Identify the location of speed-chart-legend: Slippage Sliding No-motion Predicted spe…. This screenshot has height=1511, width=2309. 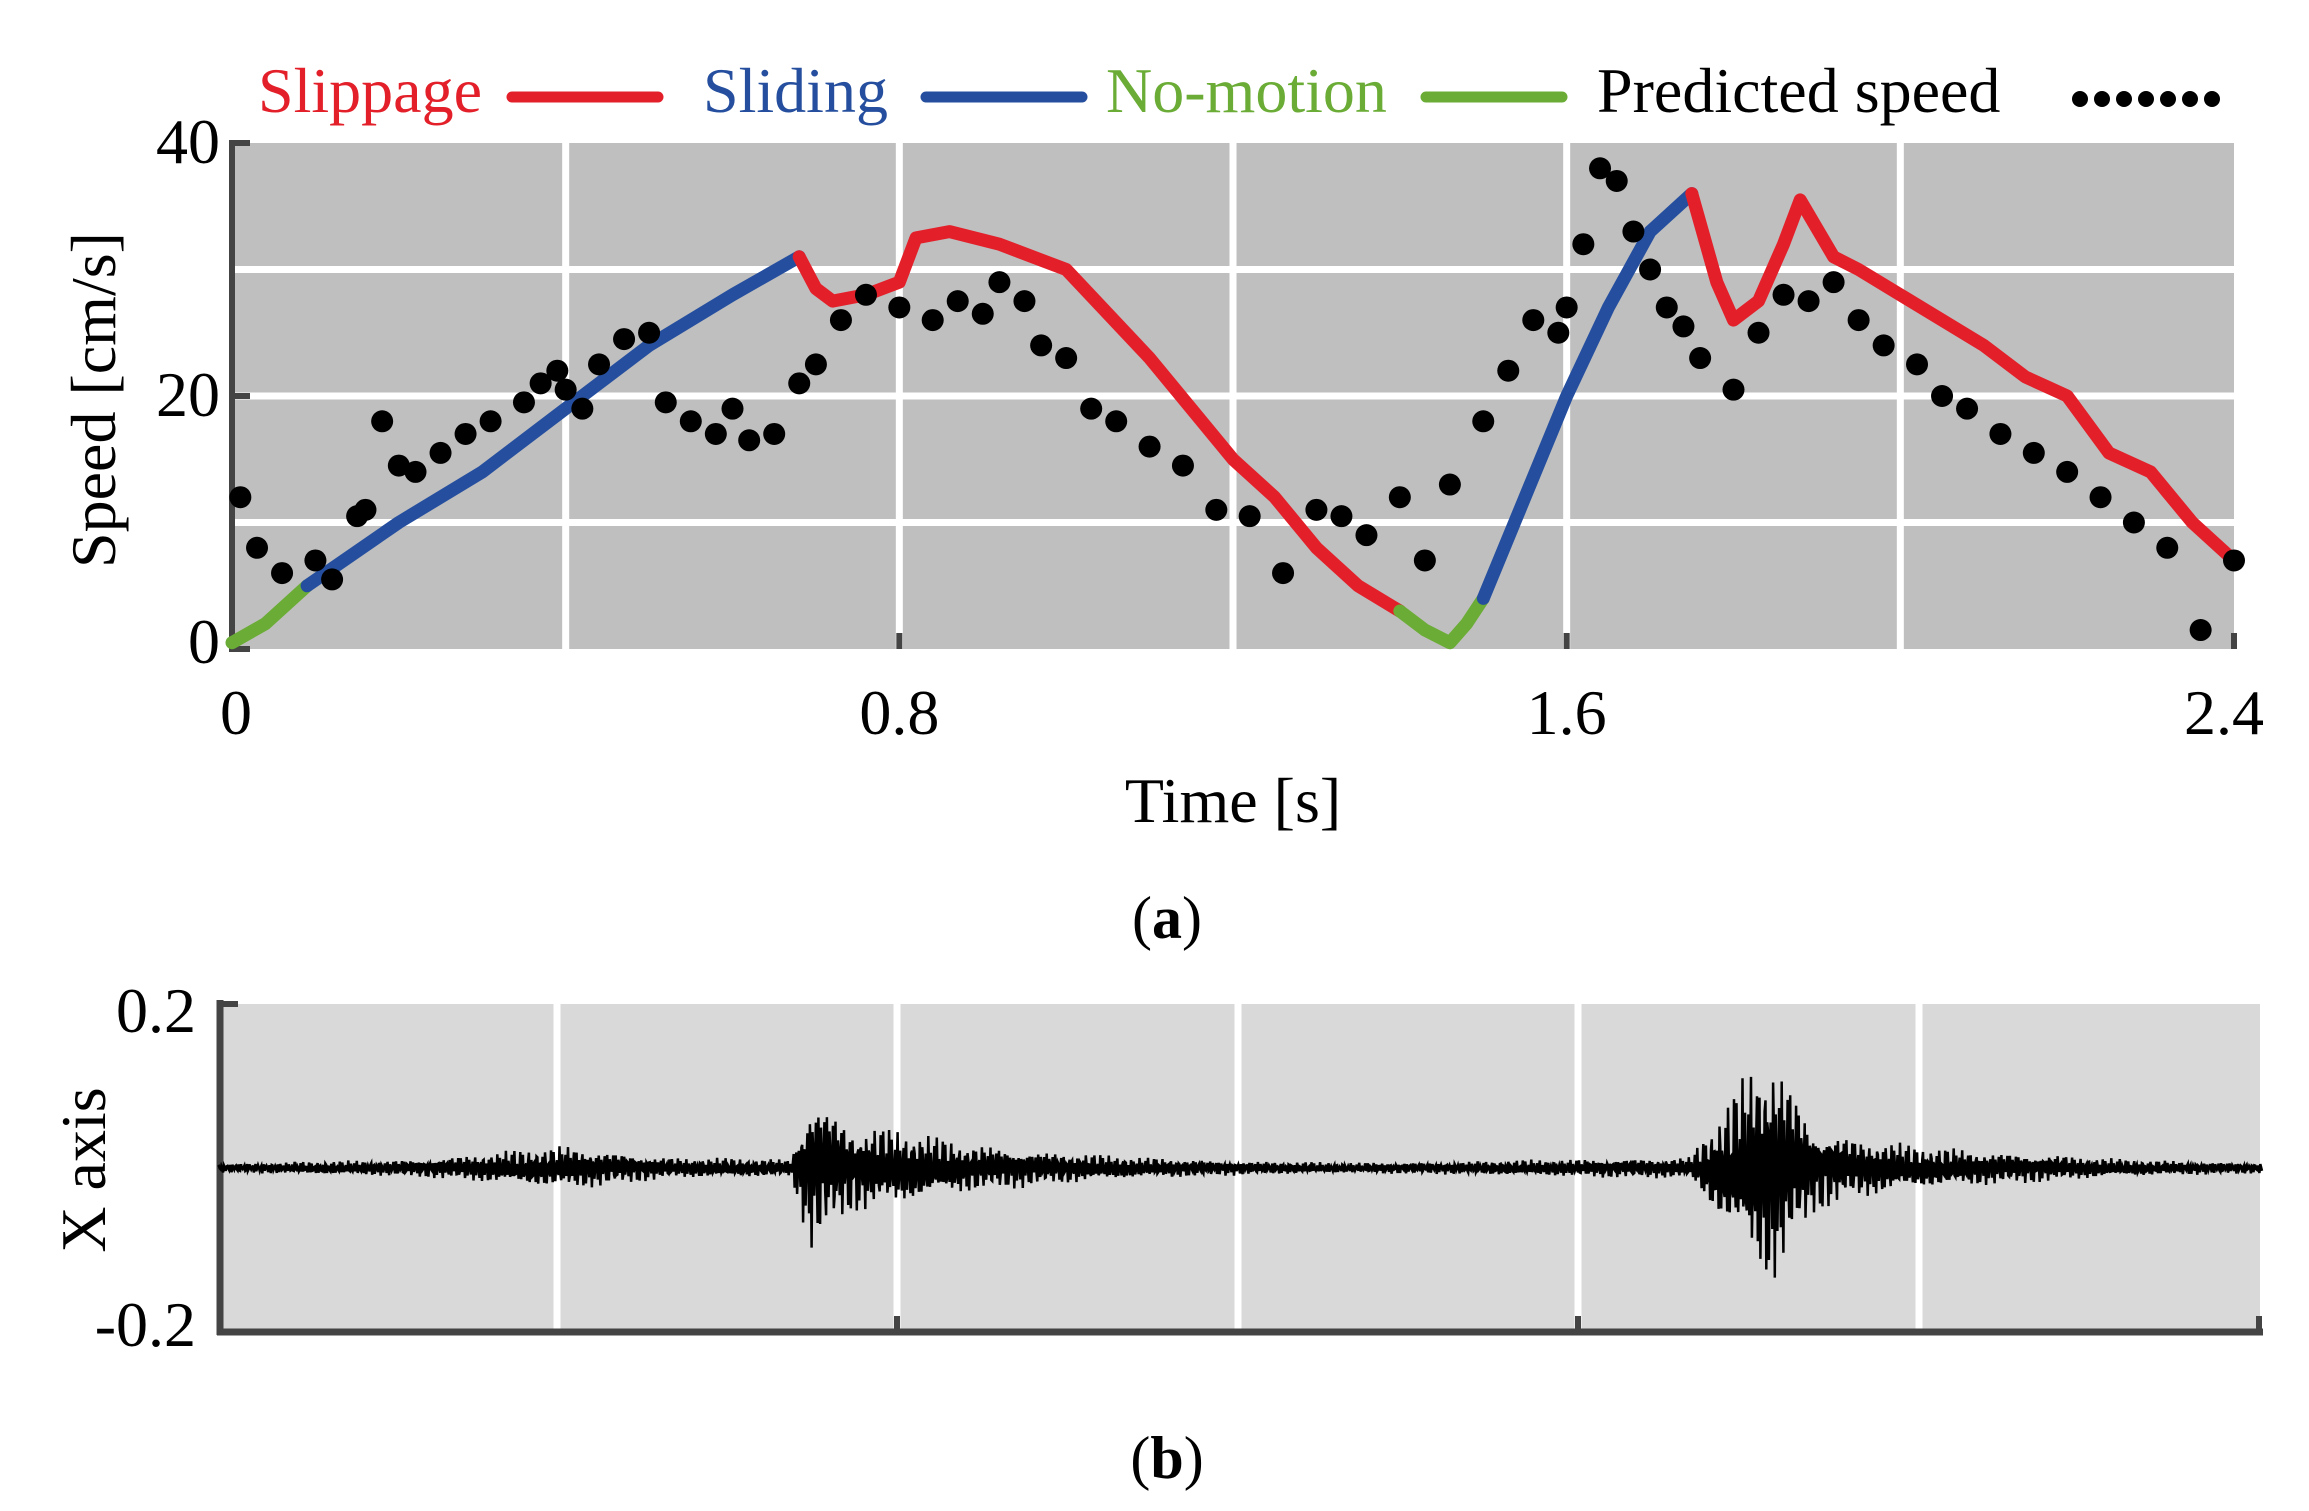
(1239, 90).